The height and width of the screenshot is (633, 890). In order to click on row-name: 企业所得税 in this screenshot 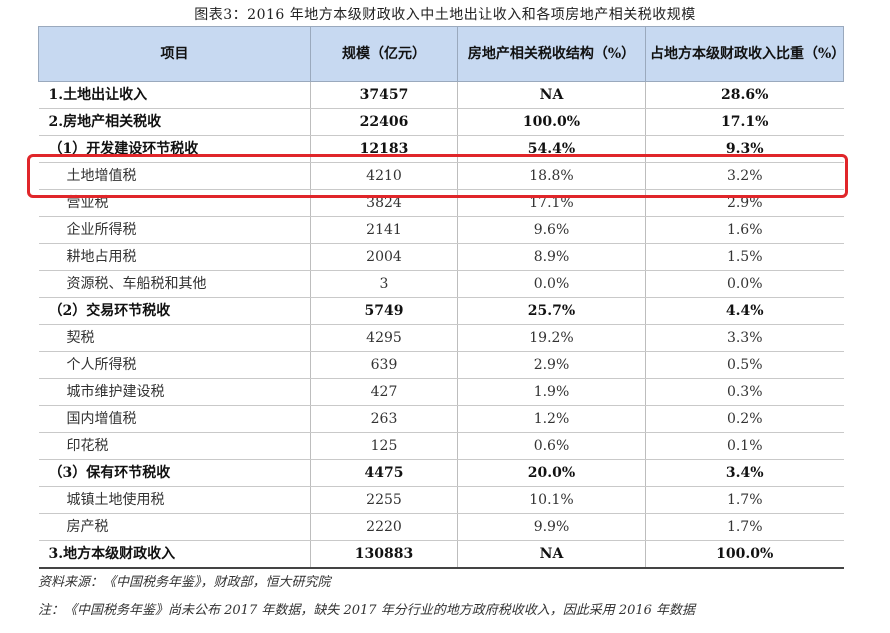, I will do `click(174, 230)`.